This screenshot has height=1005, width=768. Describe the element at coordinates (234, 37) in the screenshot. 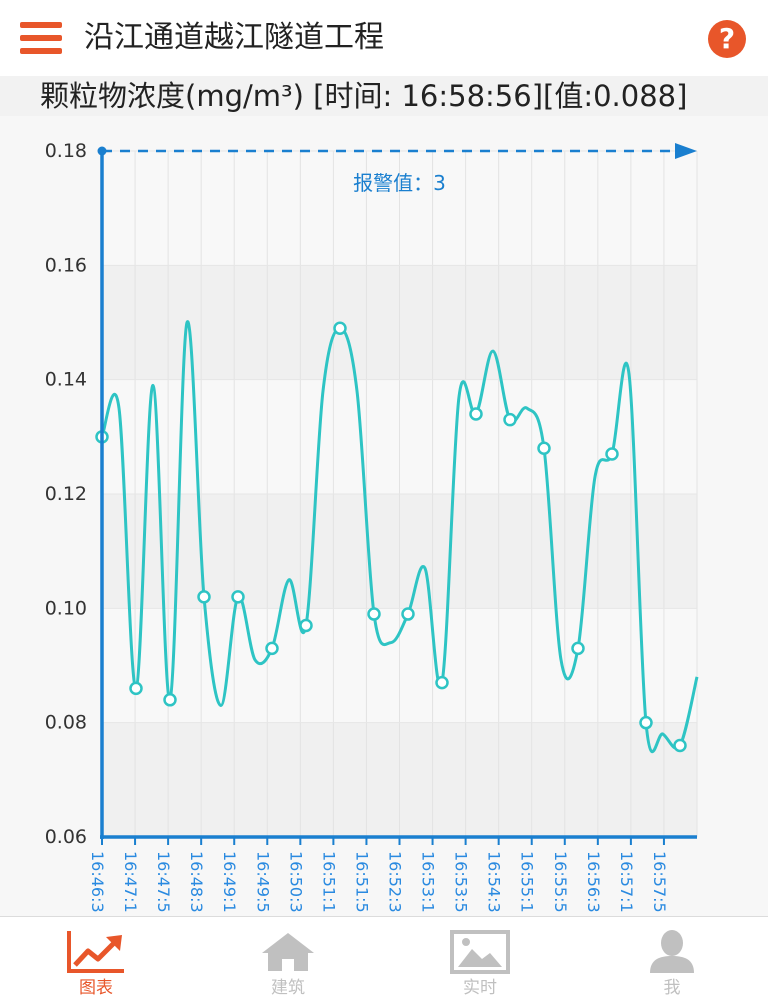

I see `page-title: 沿江通道越江隧道工程` at that location.